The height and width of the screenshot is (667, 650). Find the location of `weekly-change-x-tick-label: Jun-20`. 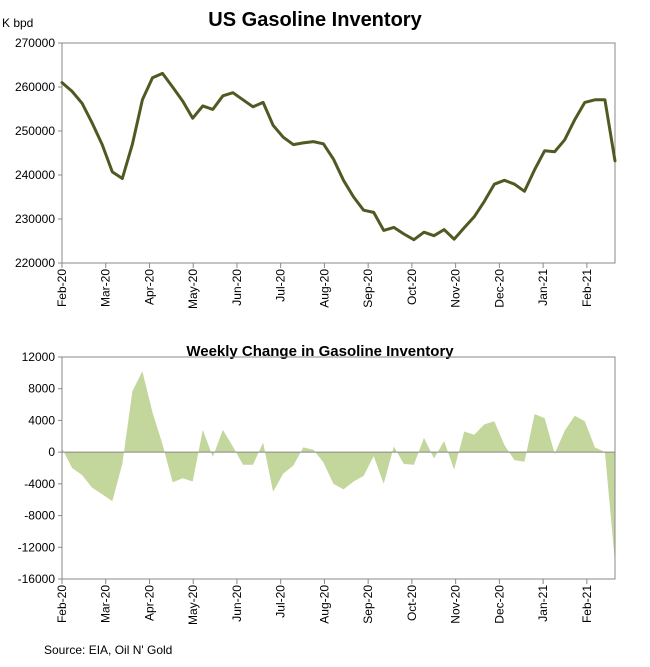

weekly-change-x-tick-label: Jun-20 is located at coordinates (237, 603).